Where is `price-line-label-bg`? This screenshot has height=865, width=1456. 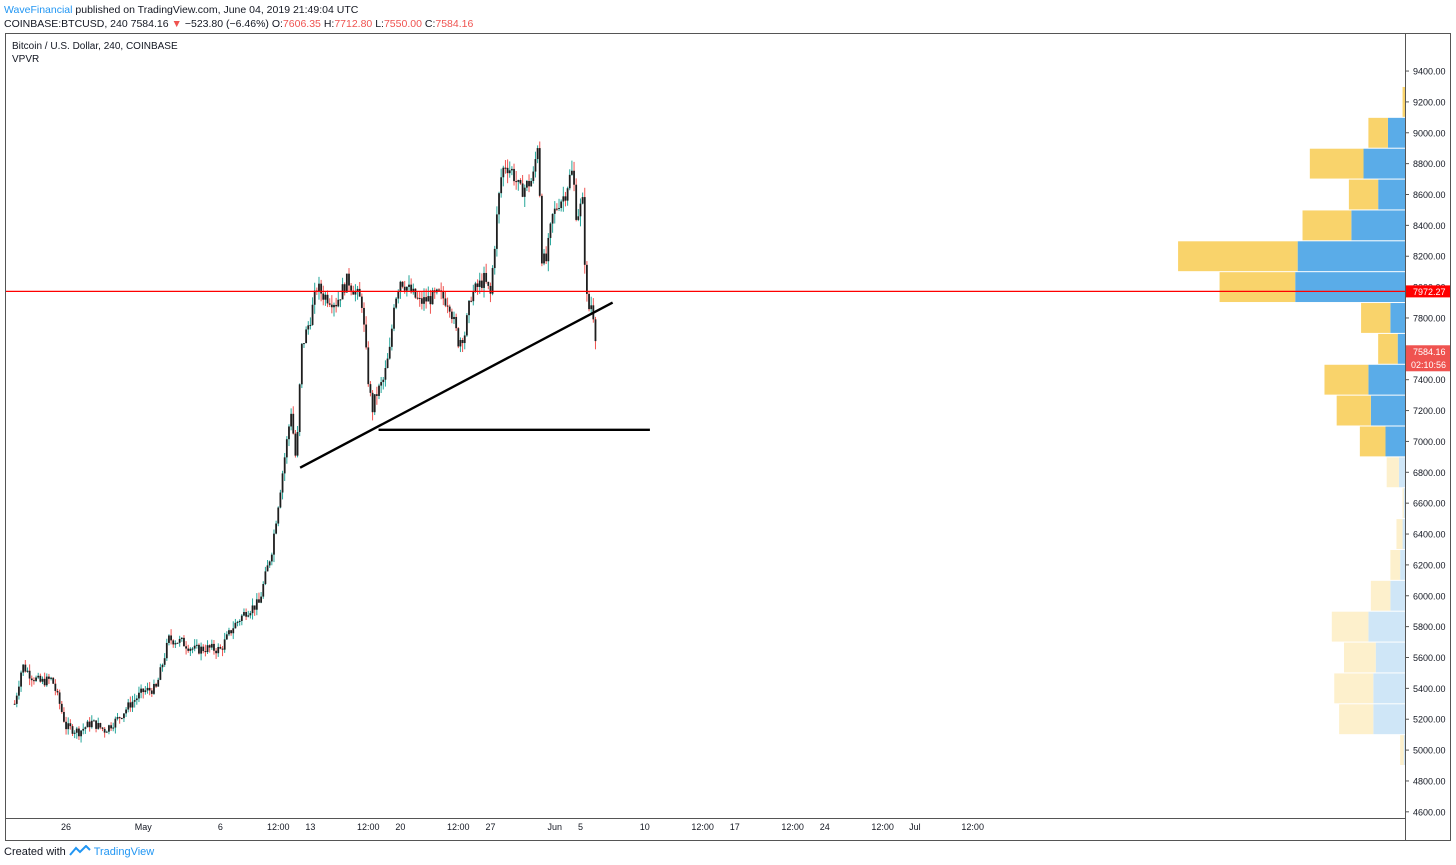
price-line-label-bg is located at coordinates (1428, 291).